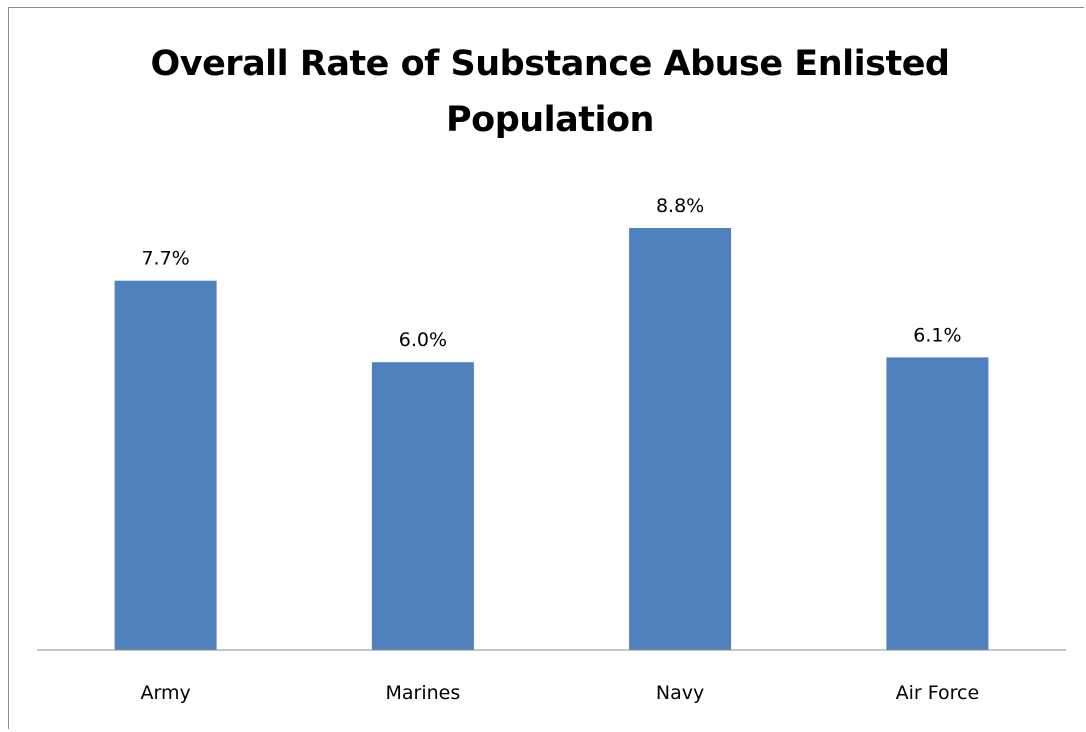 Image resolution: width=1086 pixels, height=732 pixels. I want to click on data-label-navy: 8.8%, so click(680, 206).